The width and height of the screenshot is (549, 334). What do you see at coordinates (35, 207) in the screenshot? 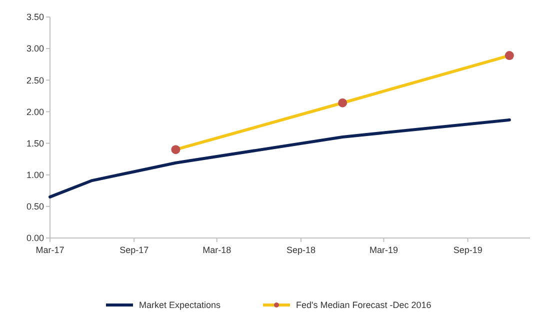
I see `y-tick-label: 0.50` at bounding box center [35, 207].